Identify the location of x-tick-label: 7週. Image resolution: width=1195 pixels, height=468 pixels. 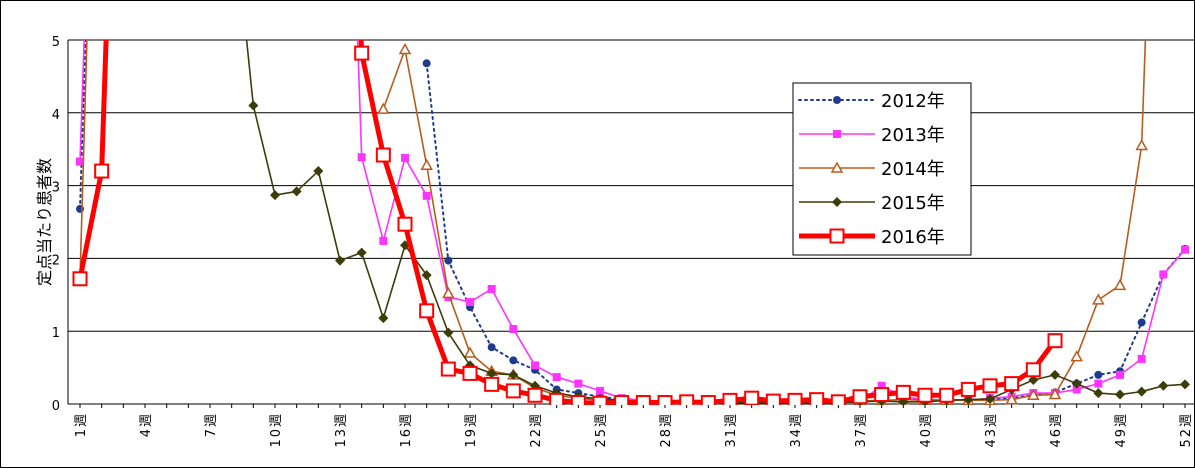
(211, 424).